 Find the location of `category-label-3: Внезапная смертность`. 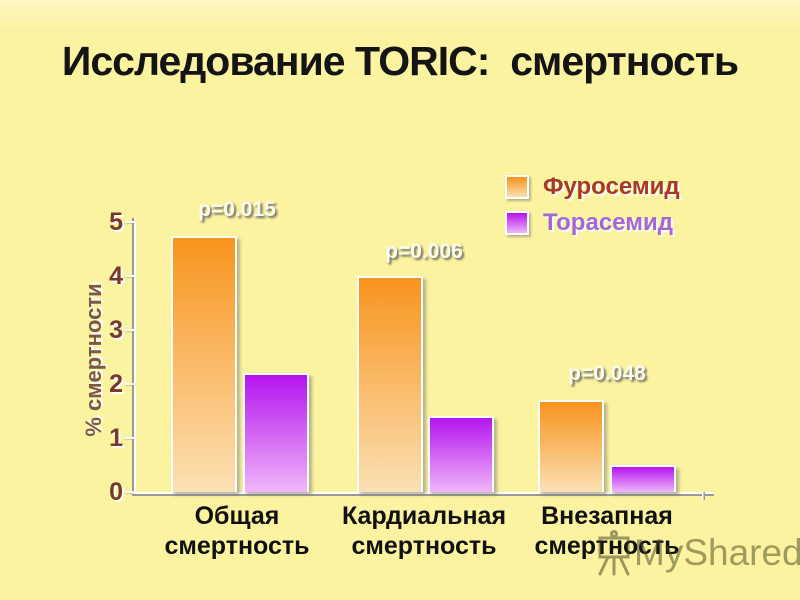

category-label-3: Внезапная смертность is located at coordinates (607, 531).